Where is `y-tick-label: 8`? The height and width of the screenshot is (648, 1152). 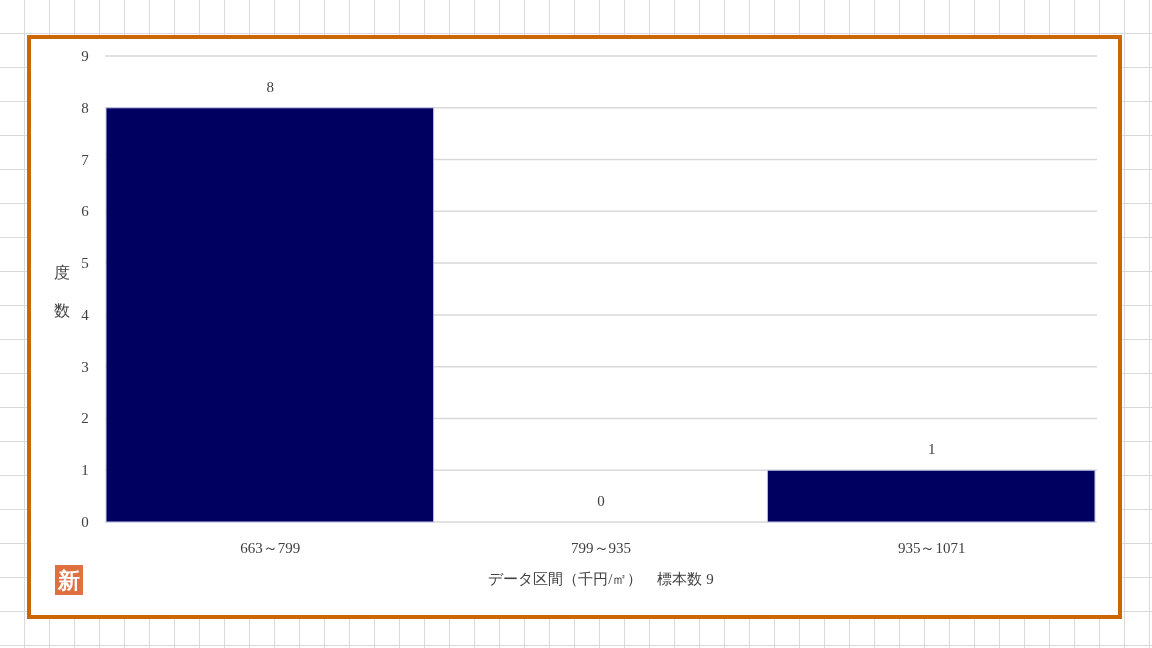
y-tick-label: 8 is located at coordinates (85, 107).